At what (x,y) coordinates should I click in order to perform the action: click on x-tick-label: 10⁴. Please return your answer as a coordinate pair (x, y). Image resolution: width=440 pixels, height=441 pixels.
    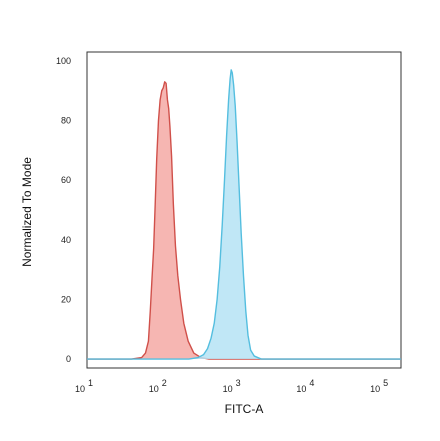
    Looking at the image, I should click on (305, 386).